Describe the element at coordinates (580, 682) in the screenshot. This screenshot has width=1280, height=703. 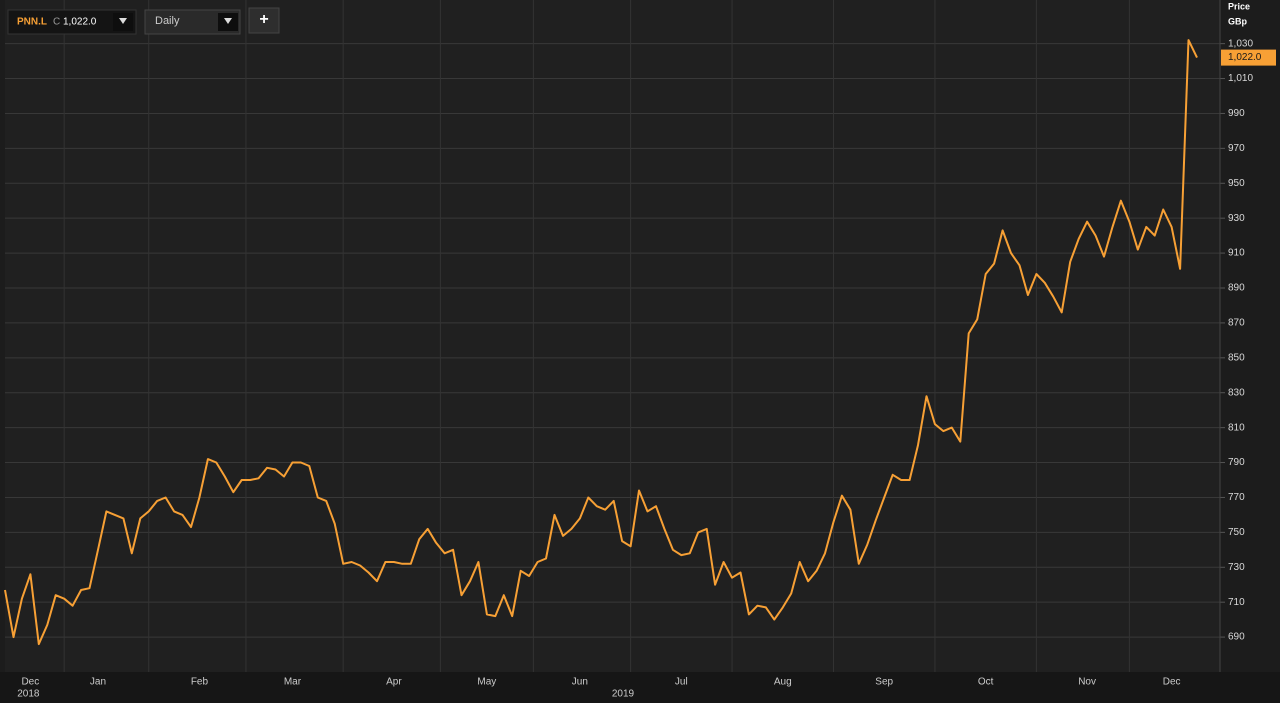
I see `x-tick-label: Jun` at that location.